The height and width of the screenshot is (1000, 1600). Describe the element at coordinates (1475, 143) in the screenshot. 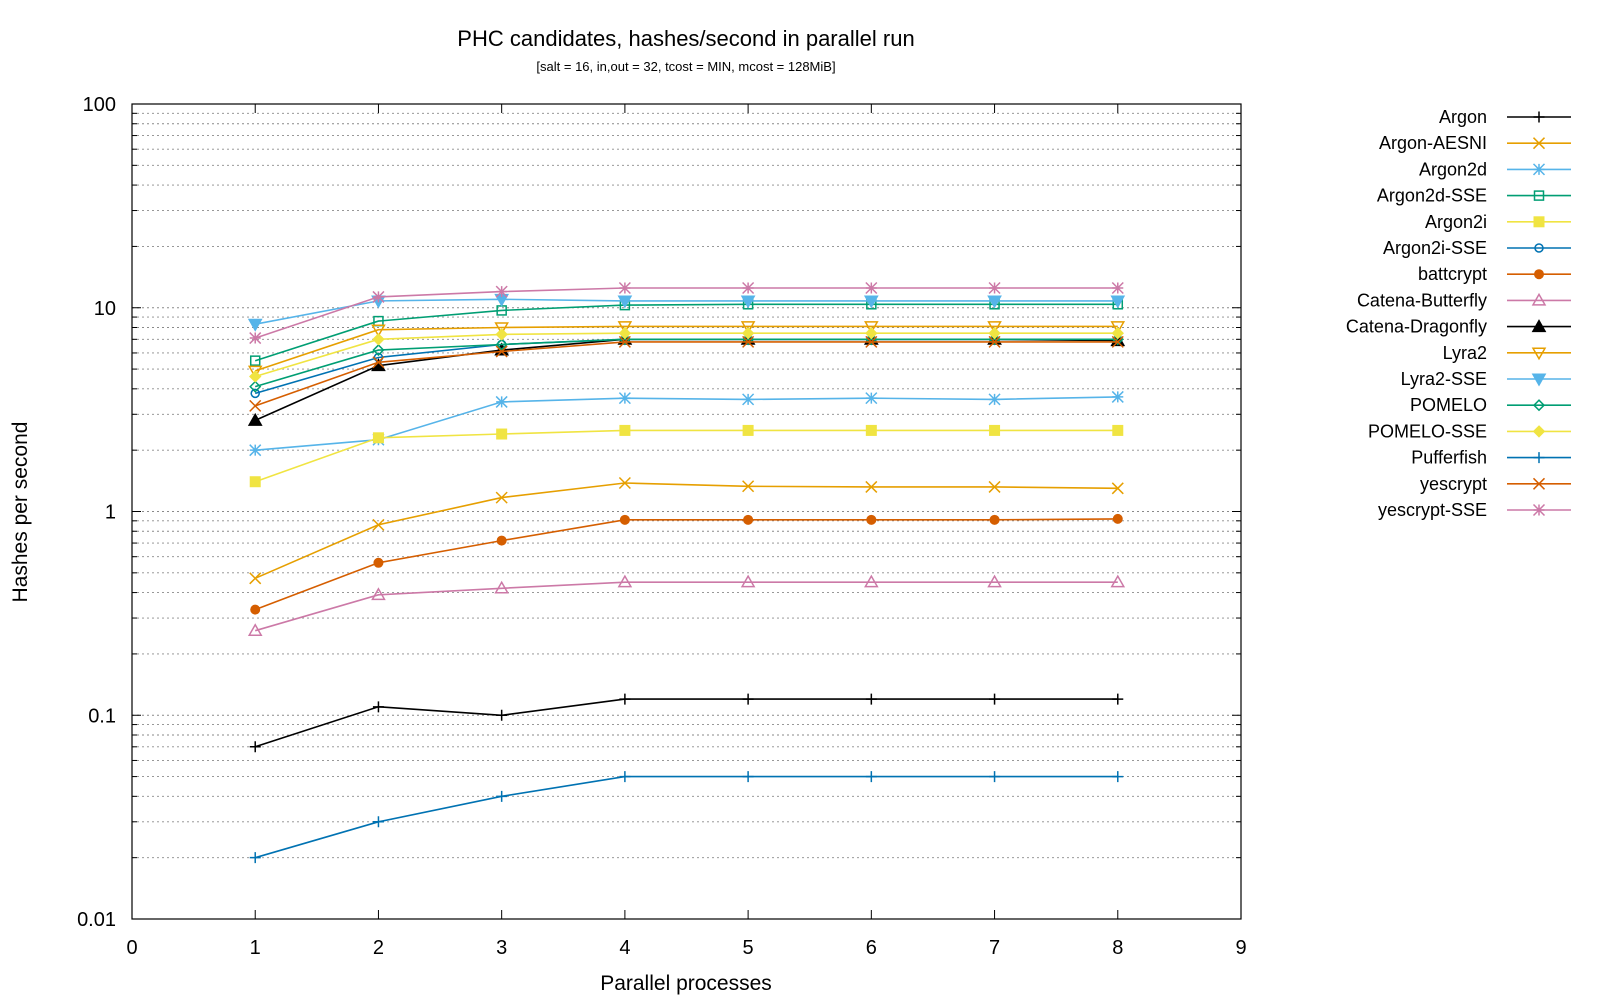

I see `legend-item: Argon-AESNI` at that location.